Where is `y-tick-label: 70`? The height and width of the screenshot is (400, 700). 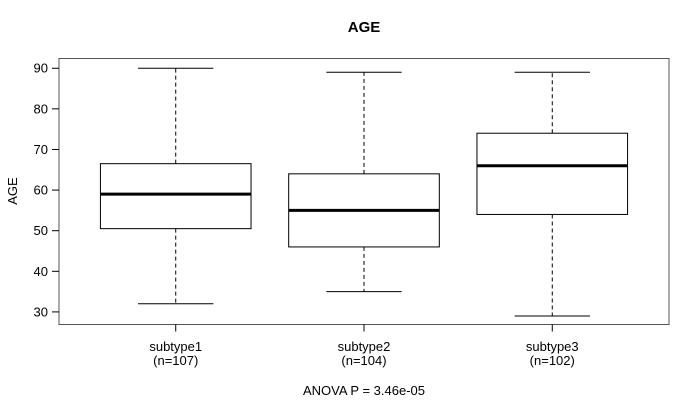 y-tick-label: 70 is located at coordinates (41, 149).